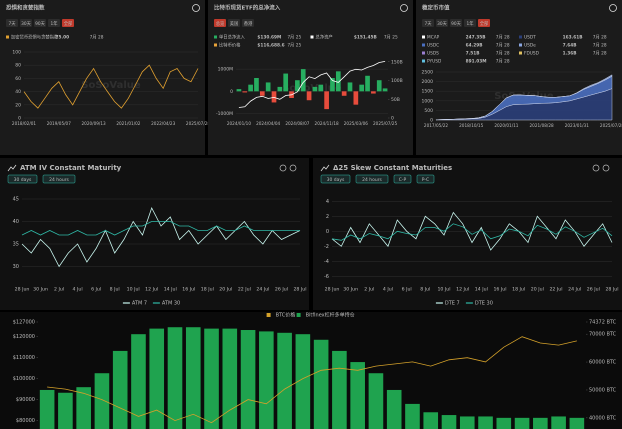  Describe the element at coordinates (188, 290) in the screenshot. I see `x-tick-label: 16 Jul` at that location.